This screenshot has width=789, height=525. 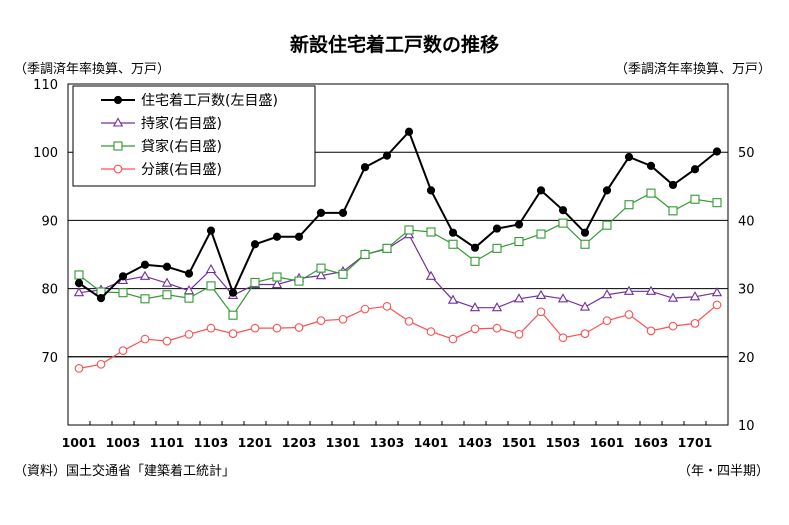 I want to click on series-circle, so click(x=398, y=336).